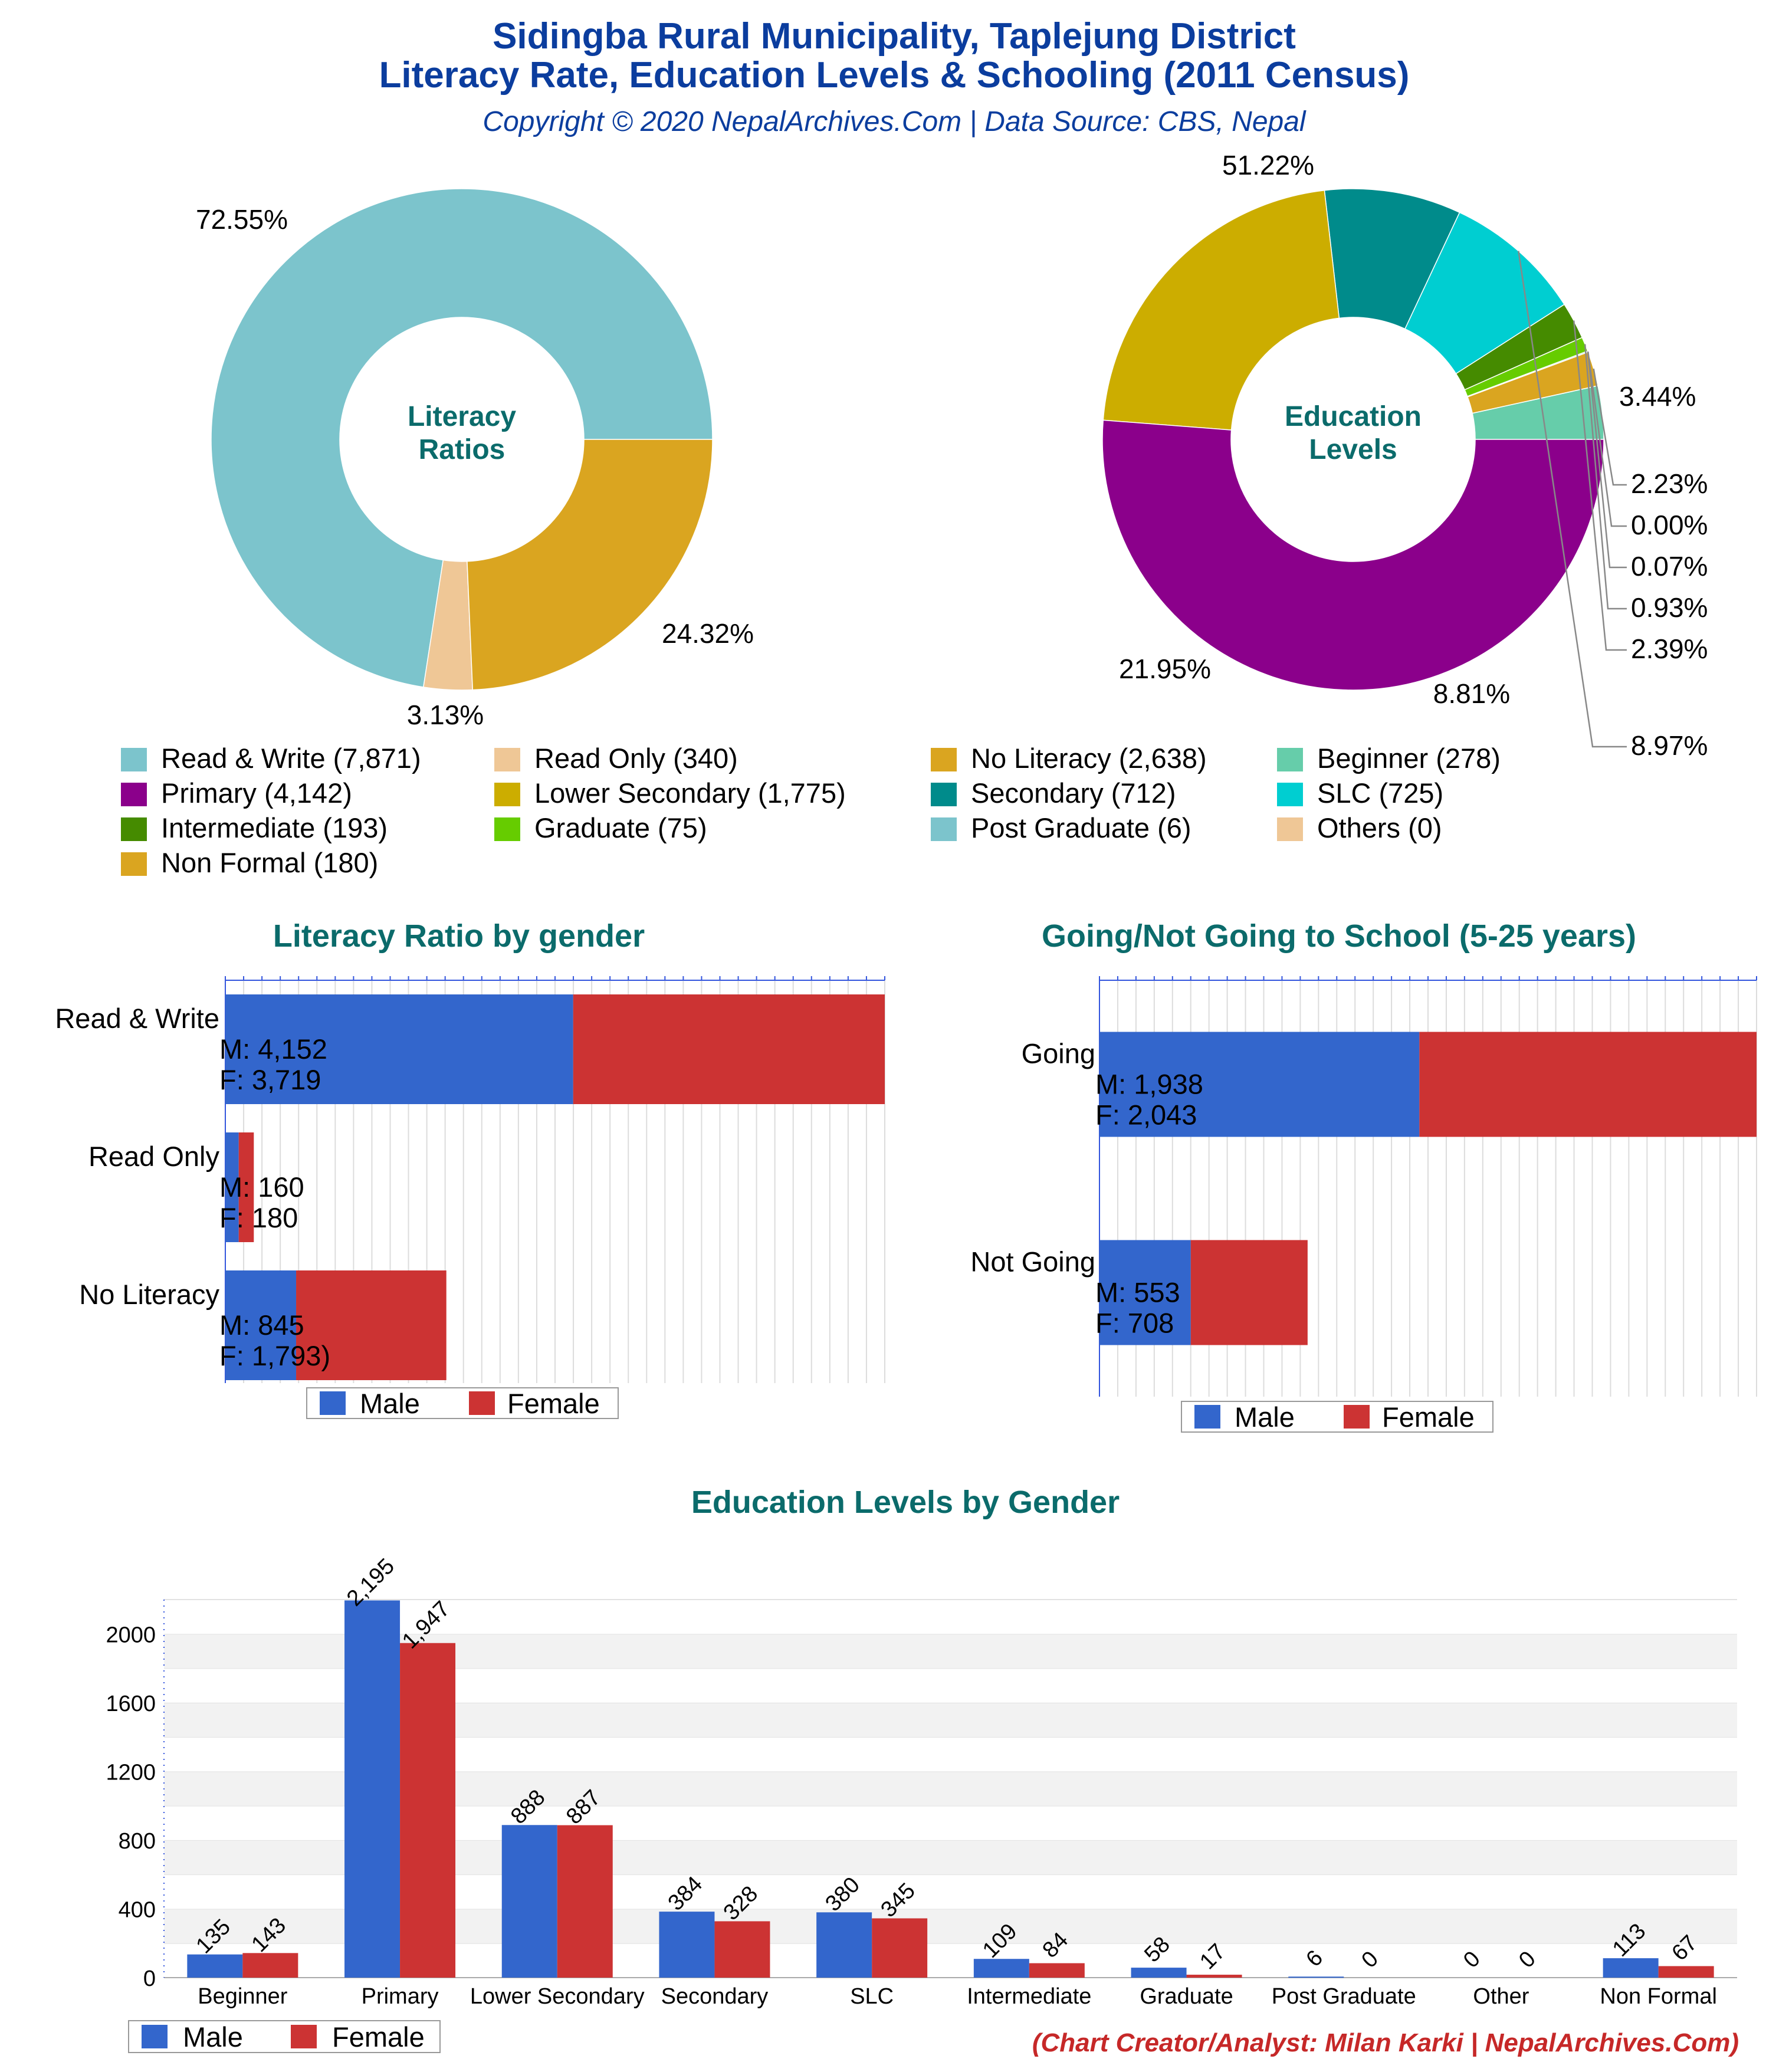  Describe the element at coordinates (462, 449) in the screenshot. I see `donut1-center-label-line2: Ratios` at that location.